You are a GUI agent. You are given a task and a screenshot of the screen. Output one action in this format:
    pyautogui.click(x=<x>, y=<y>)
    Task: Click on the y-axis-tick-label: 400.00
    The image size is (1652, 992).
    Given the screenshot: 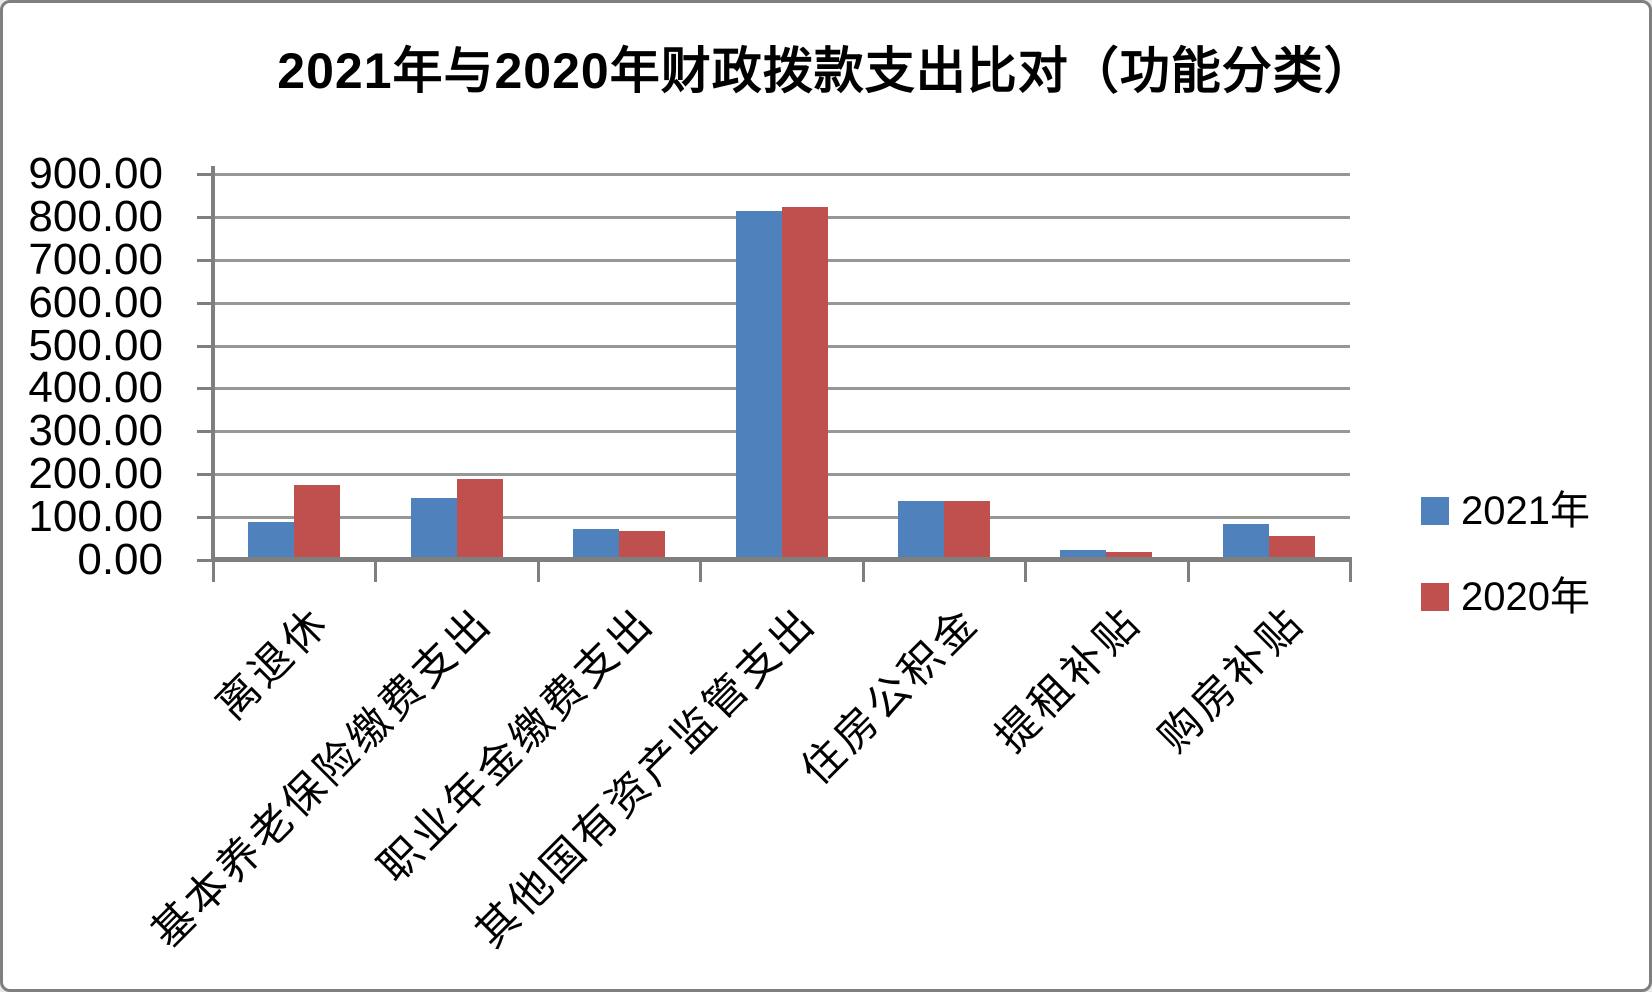 What is the action you would take?
    pyautogui.click(x=95, y=388)
    